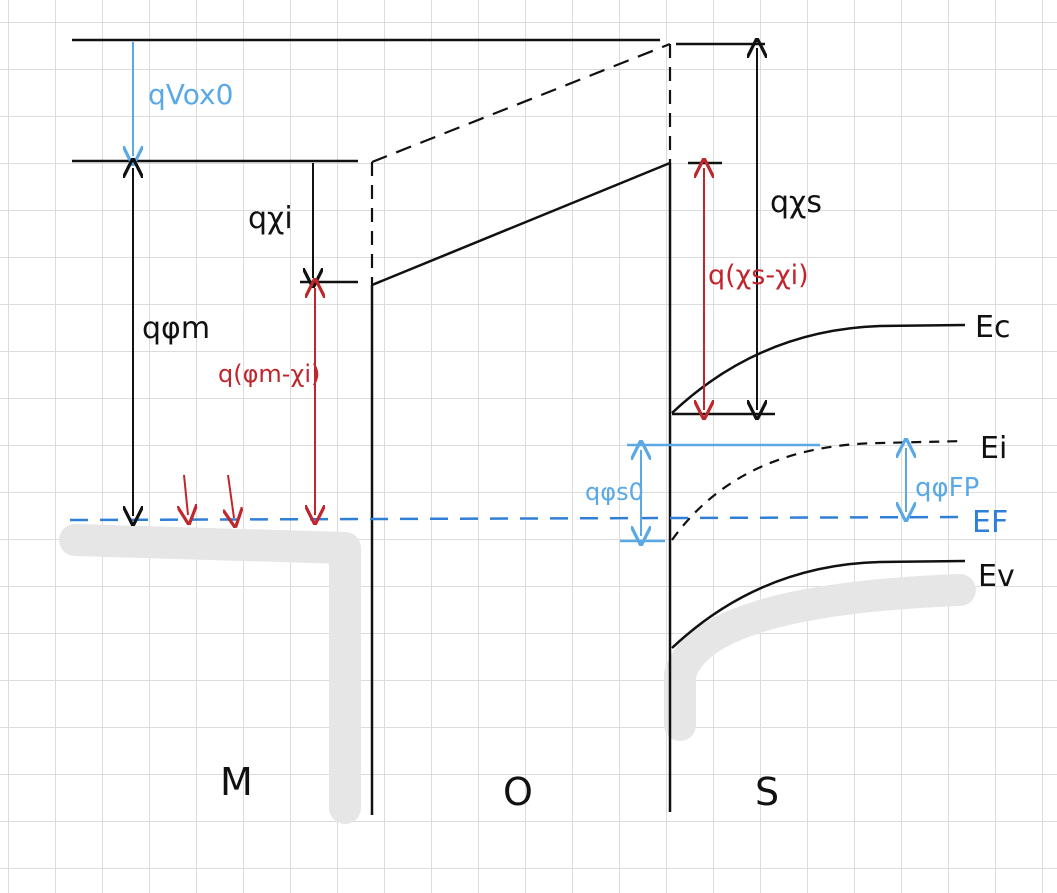 The height and width of the screenshot is (893, 1057). What do you see at coordinates (796, 202) in the screenshot?
I see `label-q-chi-s: qχs` at bounding box center [796, 202].